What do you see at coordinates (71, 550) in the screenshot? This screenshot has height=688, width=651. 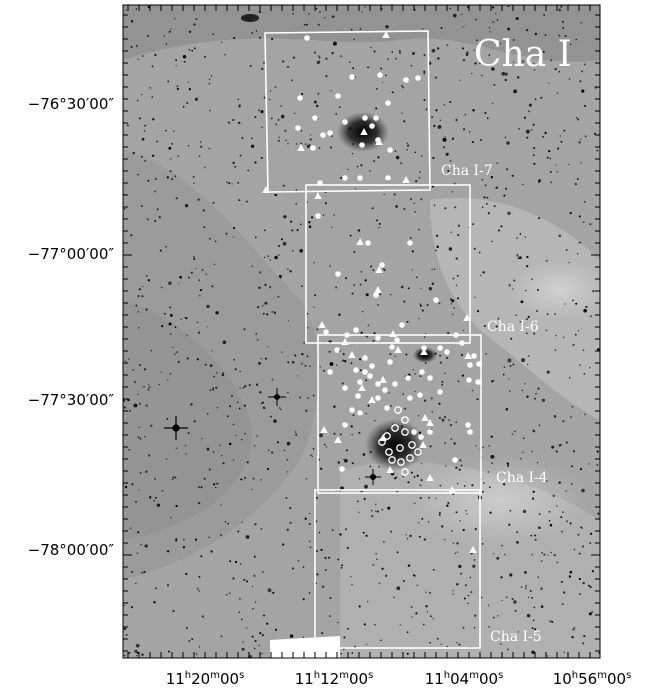 I see `dec-label: −78°00′00″` at bounding box center [71, 550].